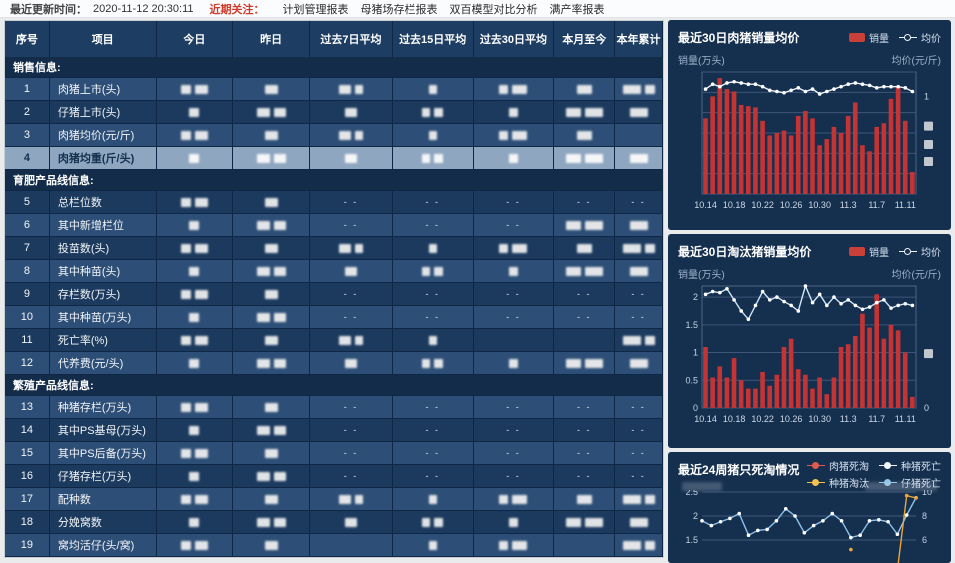 This screenshot has width=955, height=563. I want to click on report-link-1: 母猪场存栏报表, so click(399, 9).